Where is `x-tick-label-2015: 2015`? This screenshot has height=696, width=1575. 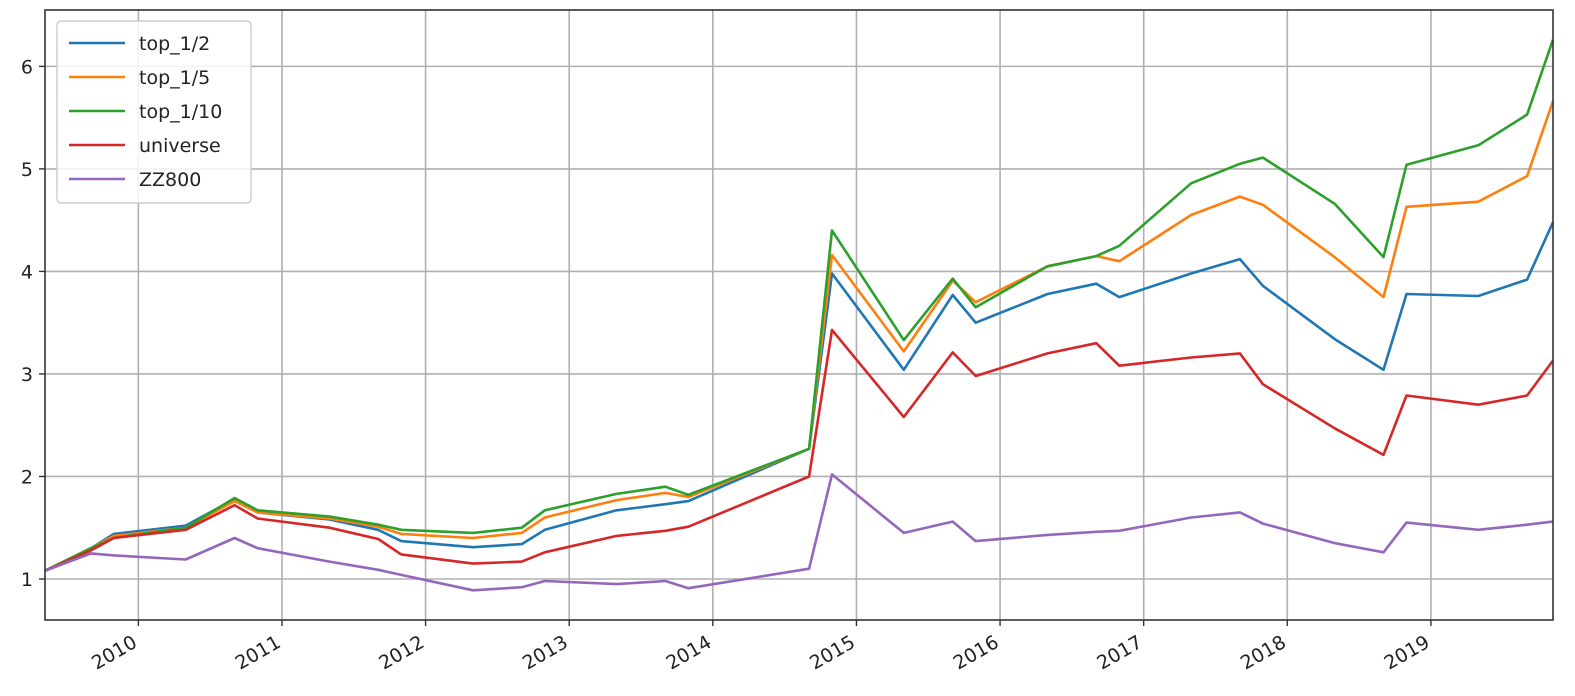 x-tick-label-2015: 2015 is located at coordinates (832, 652).